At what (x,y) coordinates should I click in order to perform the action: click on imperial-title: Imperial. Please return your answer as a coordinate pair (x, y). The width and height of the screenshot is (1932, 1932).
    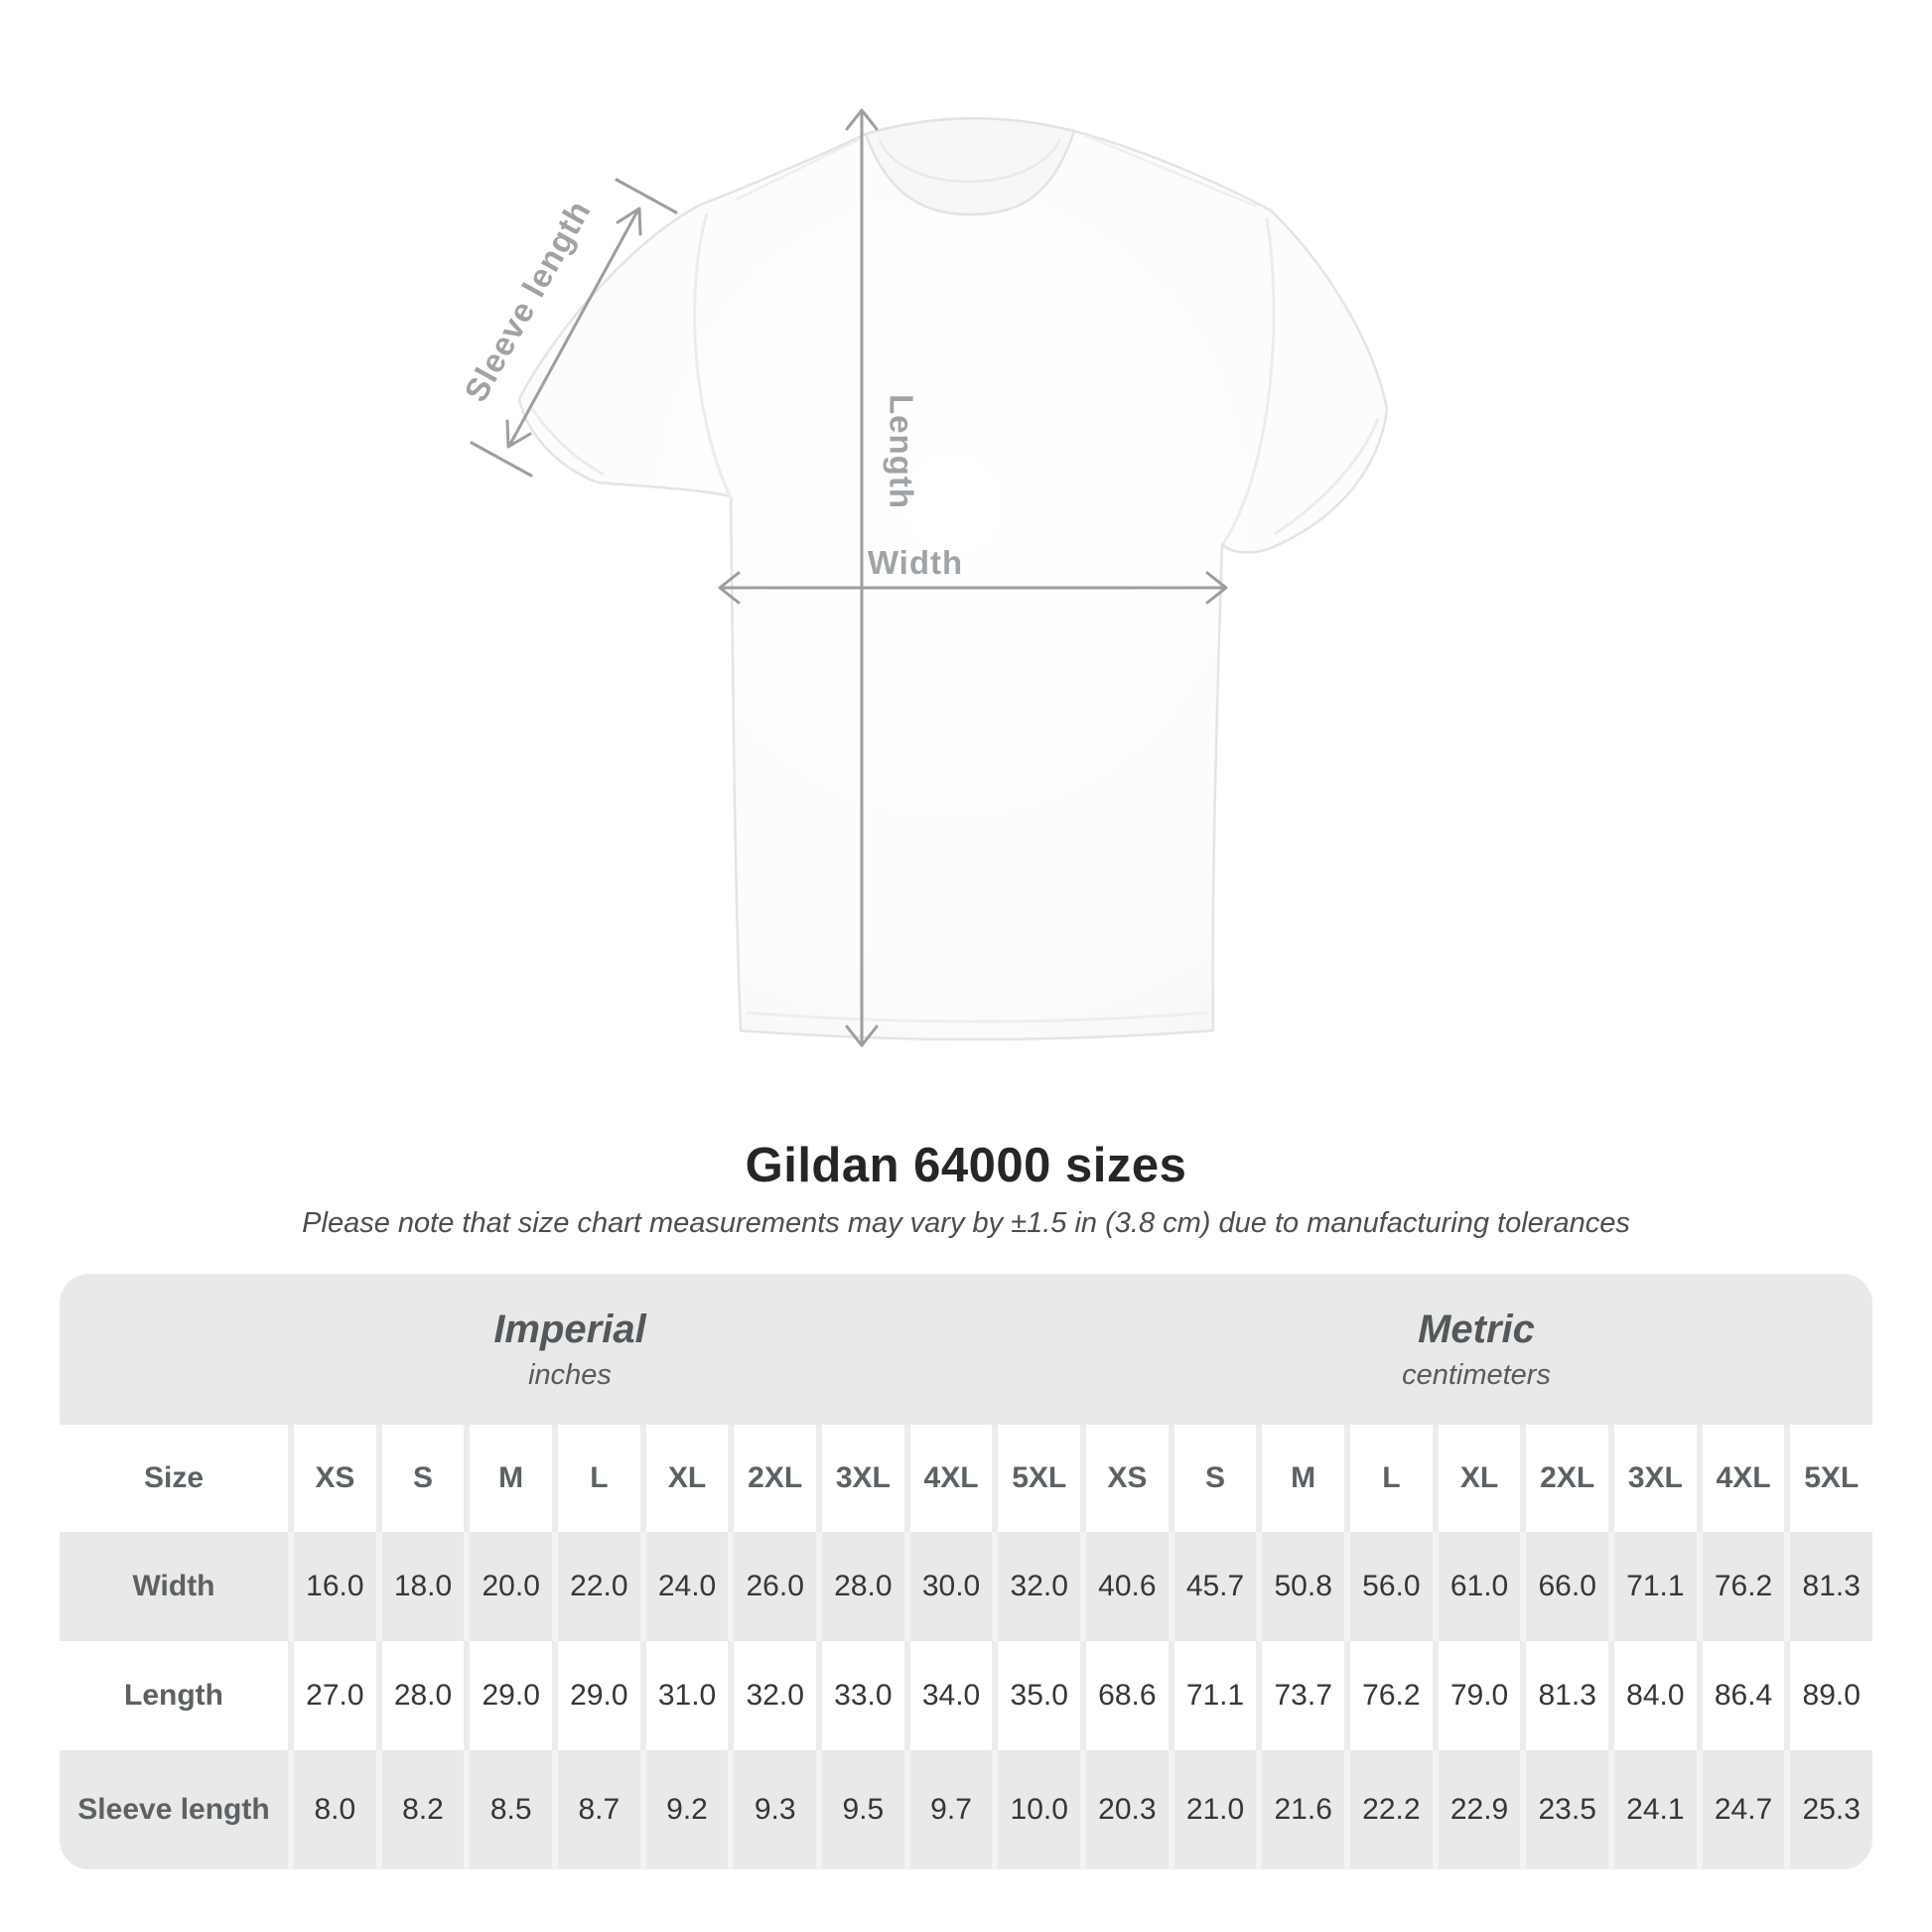
    Looking at the image, I should click on (569, 1329).